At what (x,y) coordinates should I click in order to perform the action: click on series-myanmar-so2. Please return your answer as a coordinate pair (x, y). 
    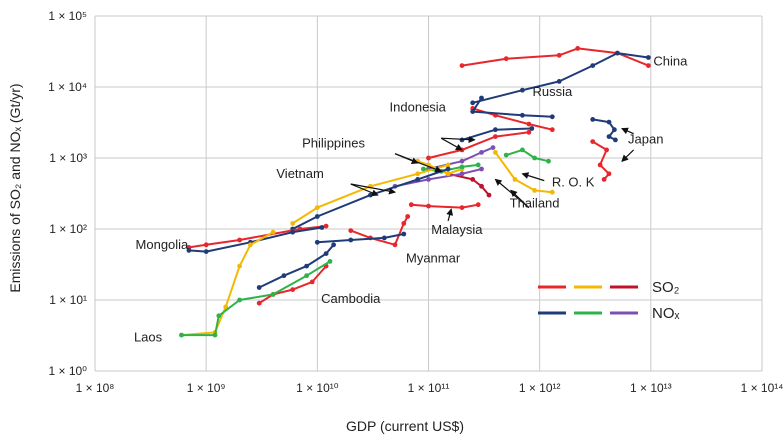
    Looking at the image, I should click on (379, 231).